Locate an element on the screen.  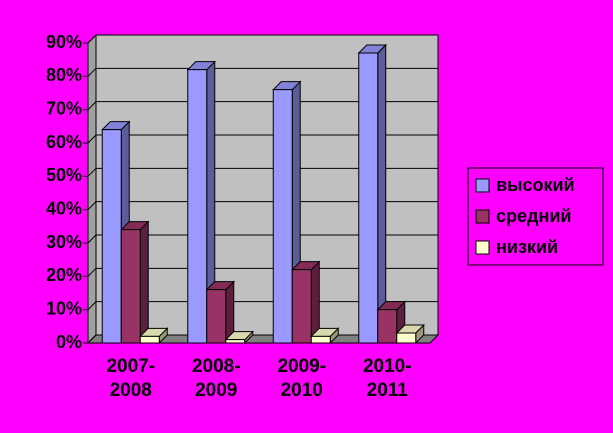
legend-label: средний is located at coordinates (533, 216).